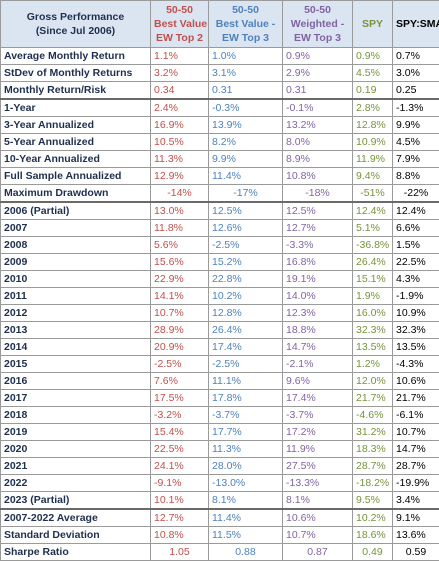  What do you see at coordinates (318, 279) in the screenshot?
I see `value-cell: 19.1%` at bounding box center [318, 279].